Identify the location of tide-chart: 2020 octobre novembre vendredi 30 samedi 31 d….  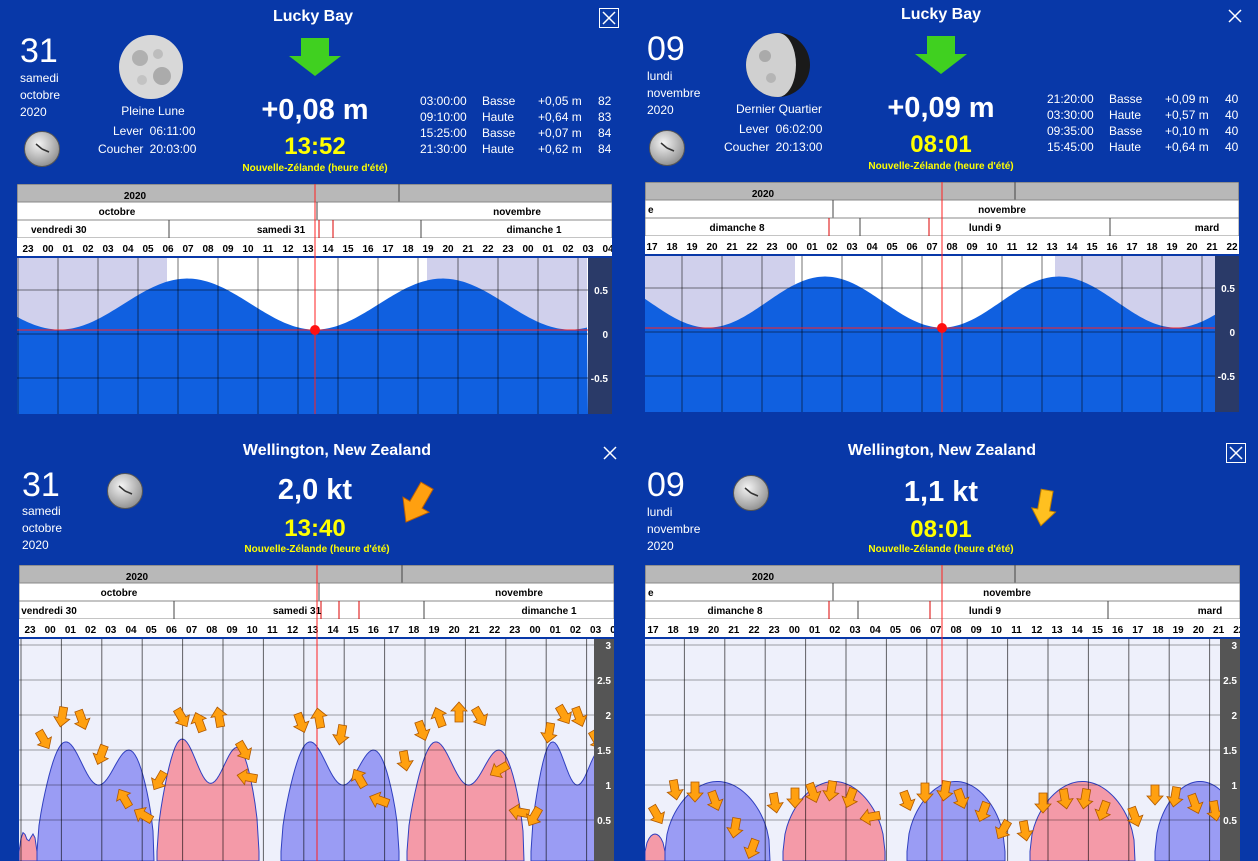
(314, 299).